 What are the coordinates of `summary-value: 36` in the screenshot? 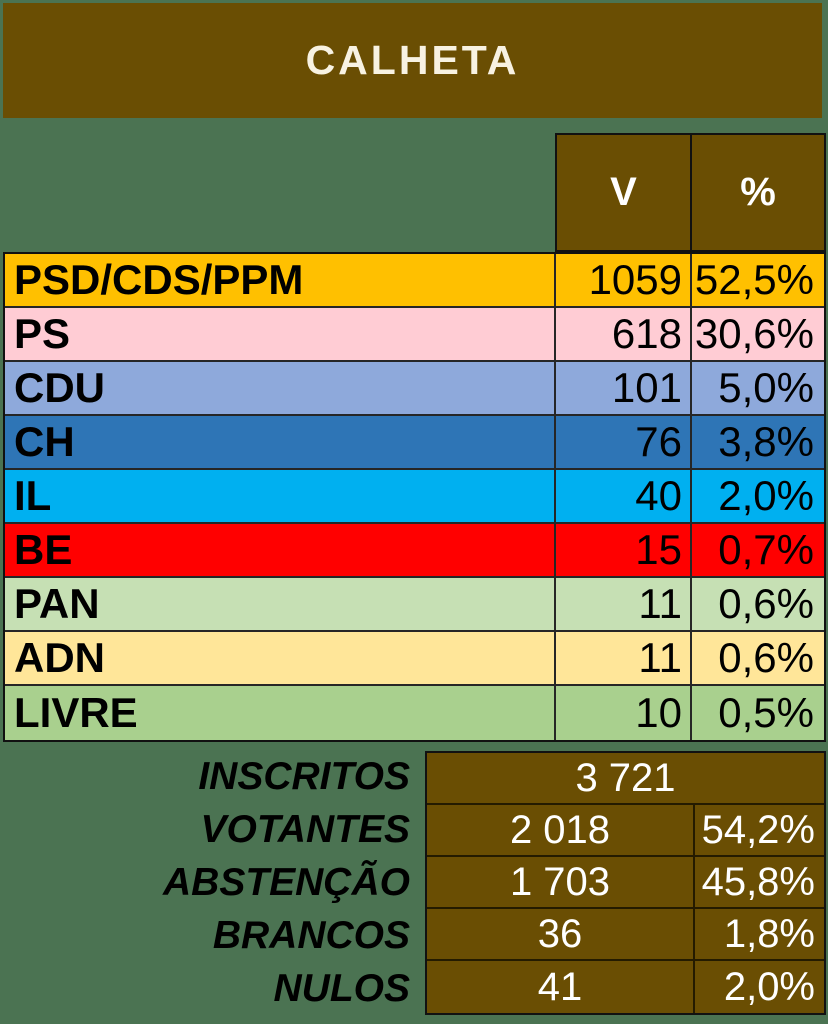 It's located at (560, 933).